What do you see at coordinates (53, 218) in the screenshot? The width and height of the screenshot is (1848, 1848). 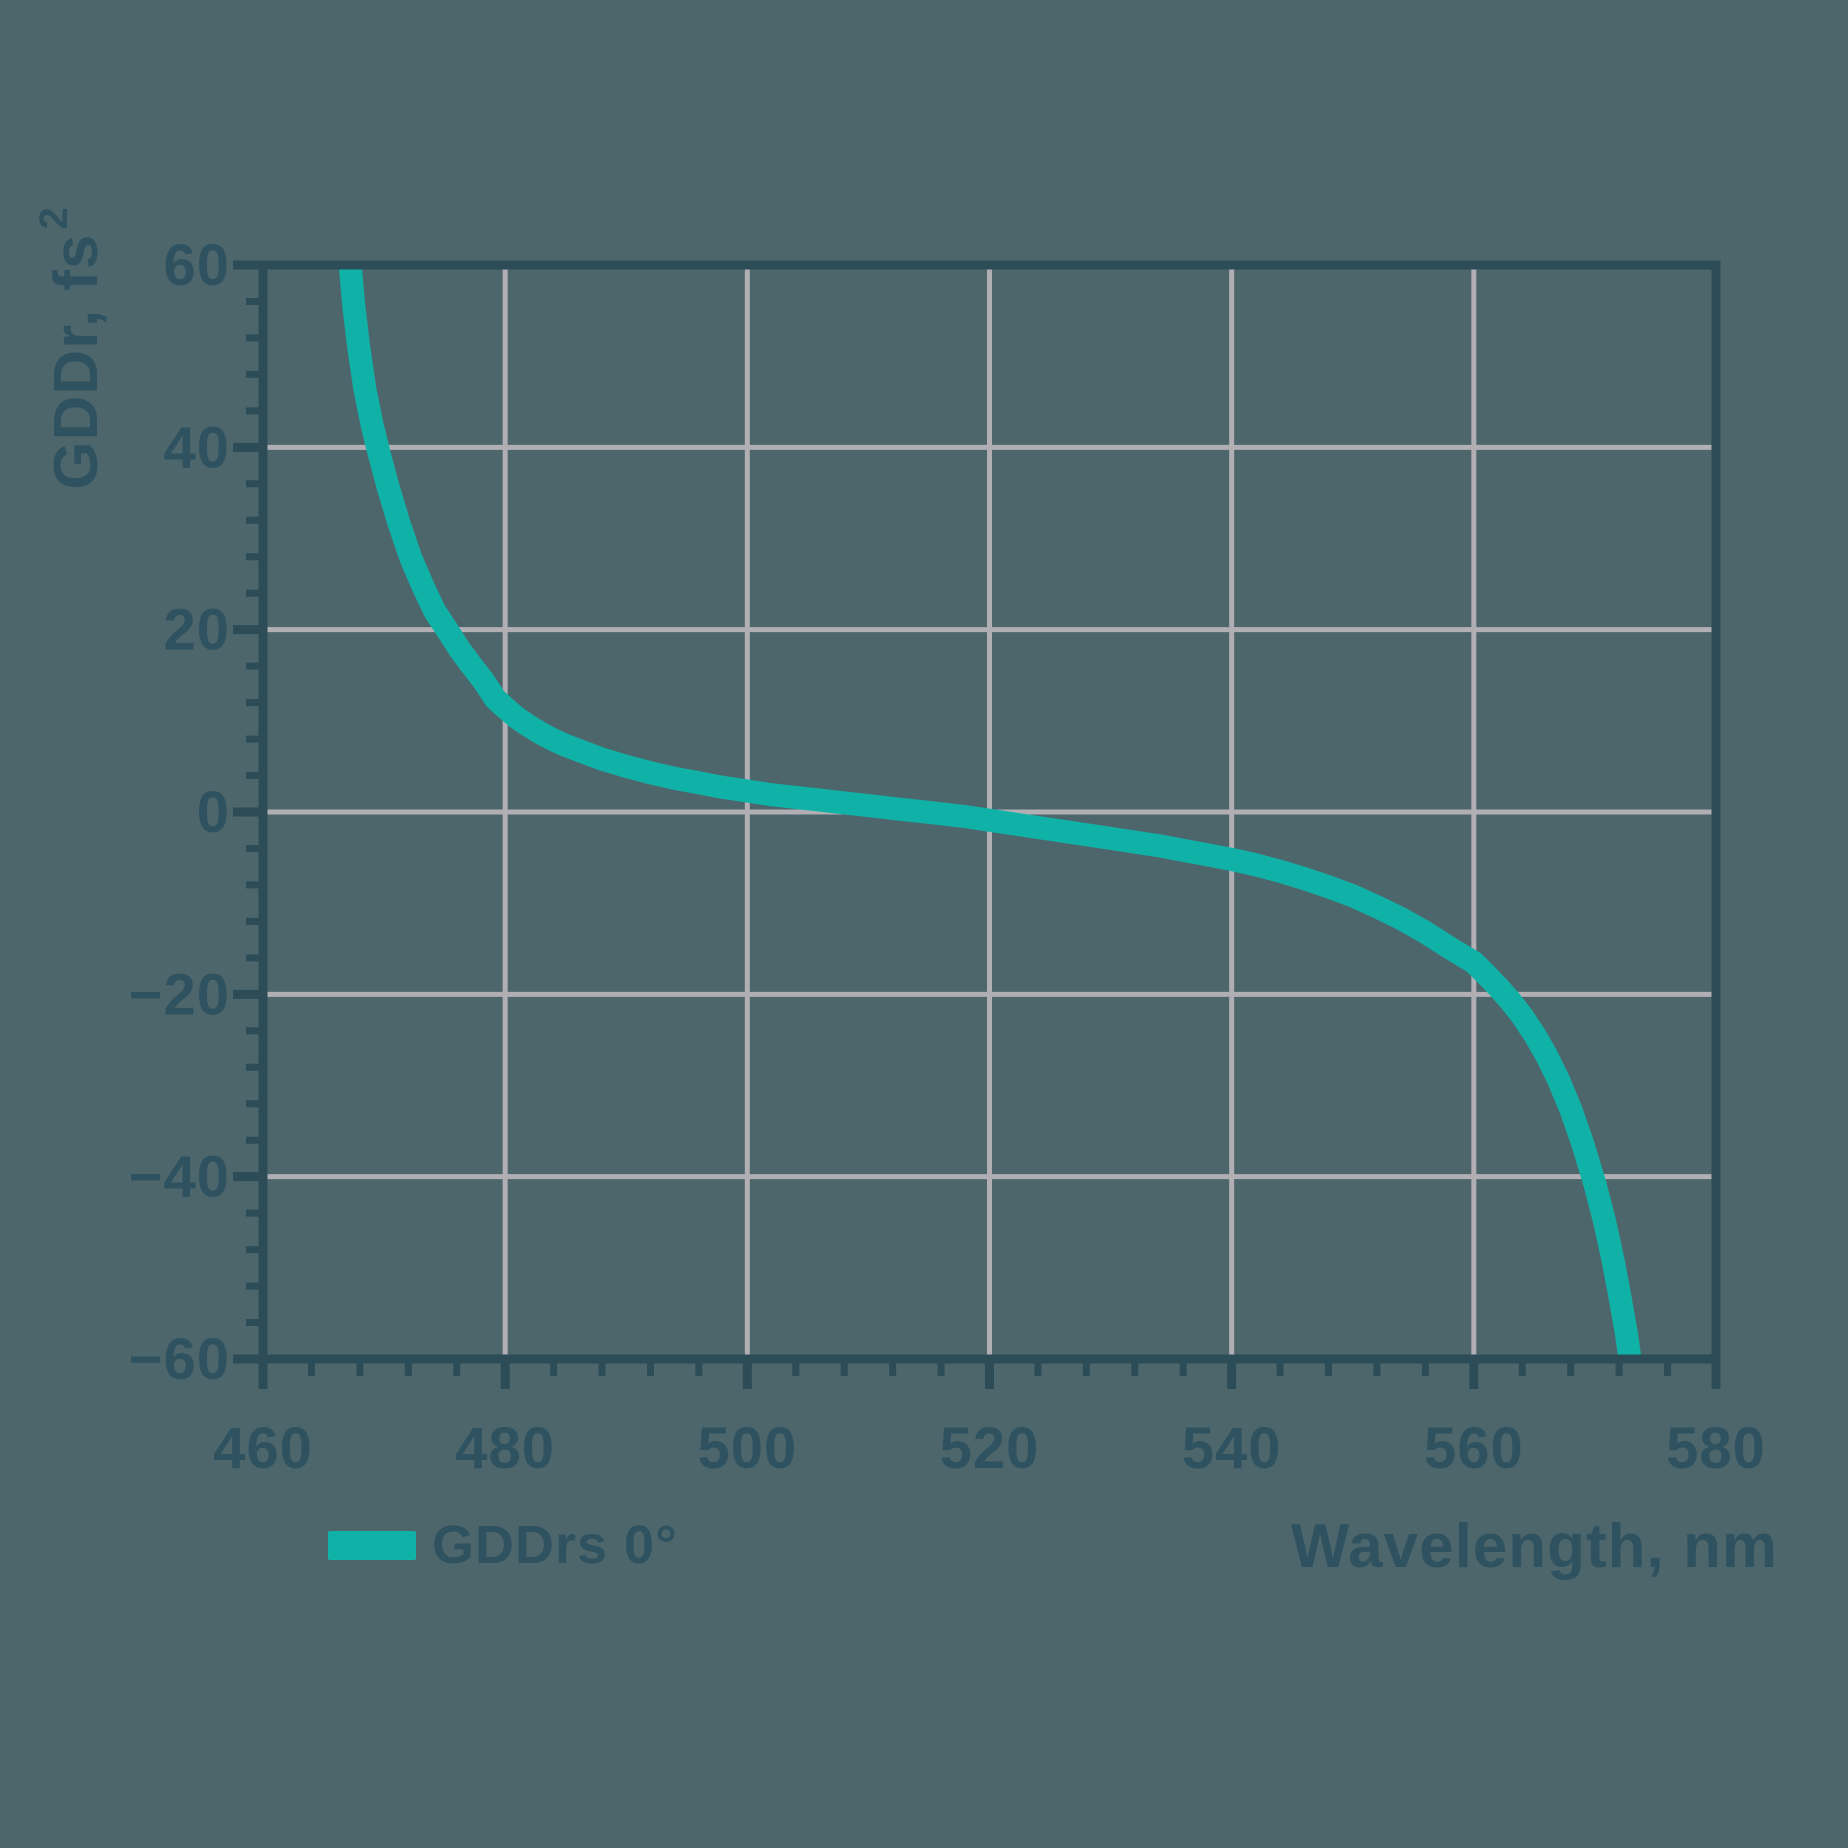 I see `y-axis-label-superscript: 2` at bounding box center [53, 218].